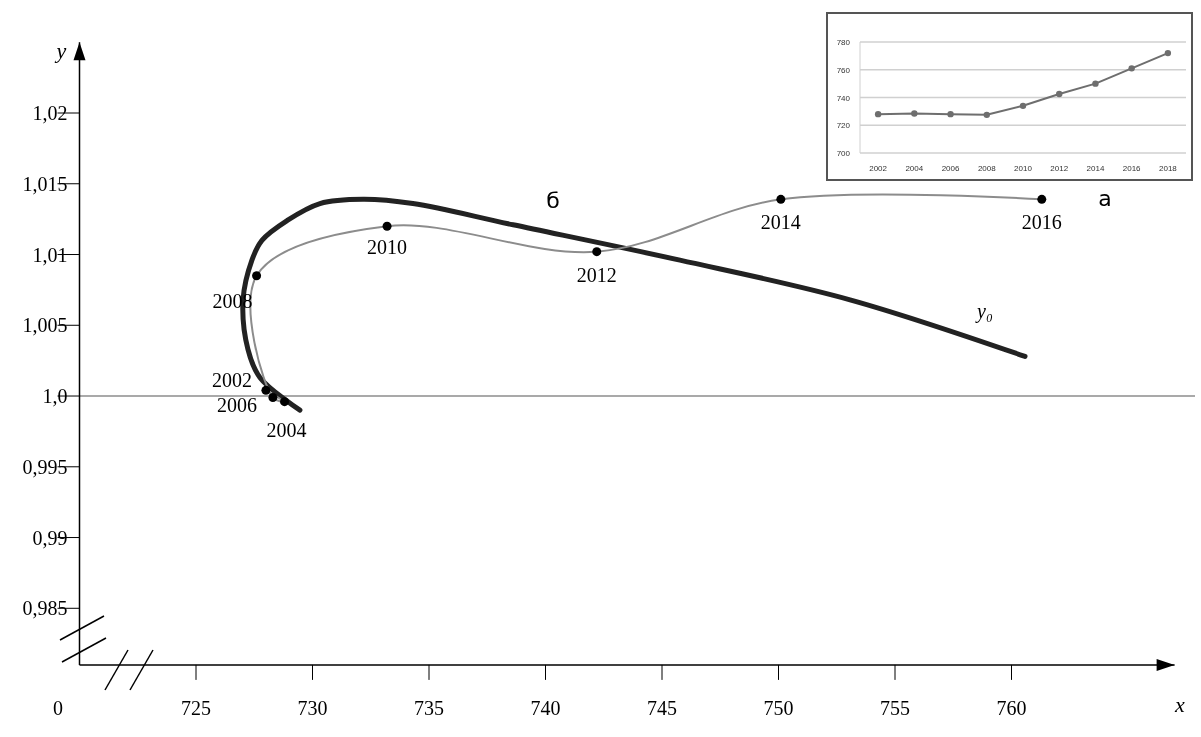 This screenshot has width=1201, height=737. I want to click on x-tick-label: 755, so click(895, 707).